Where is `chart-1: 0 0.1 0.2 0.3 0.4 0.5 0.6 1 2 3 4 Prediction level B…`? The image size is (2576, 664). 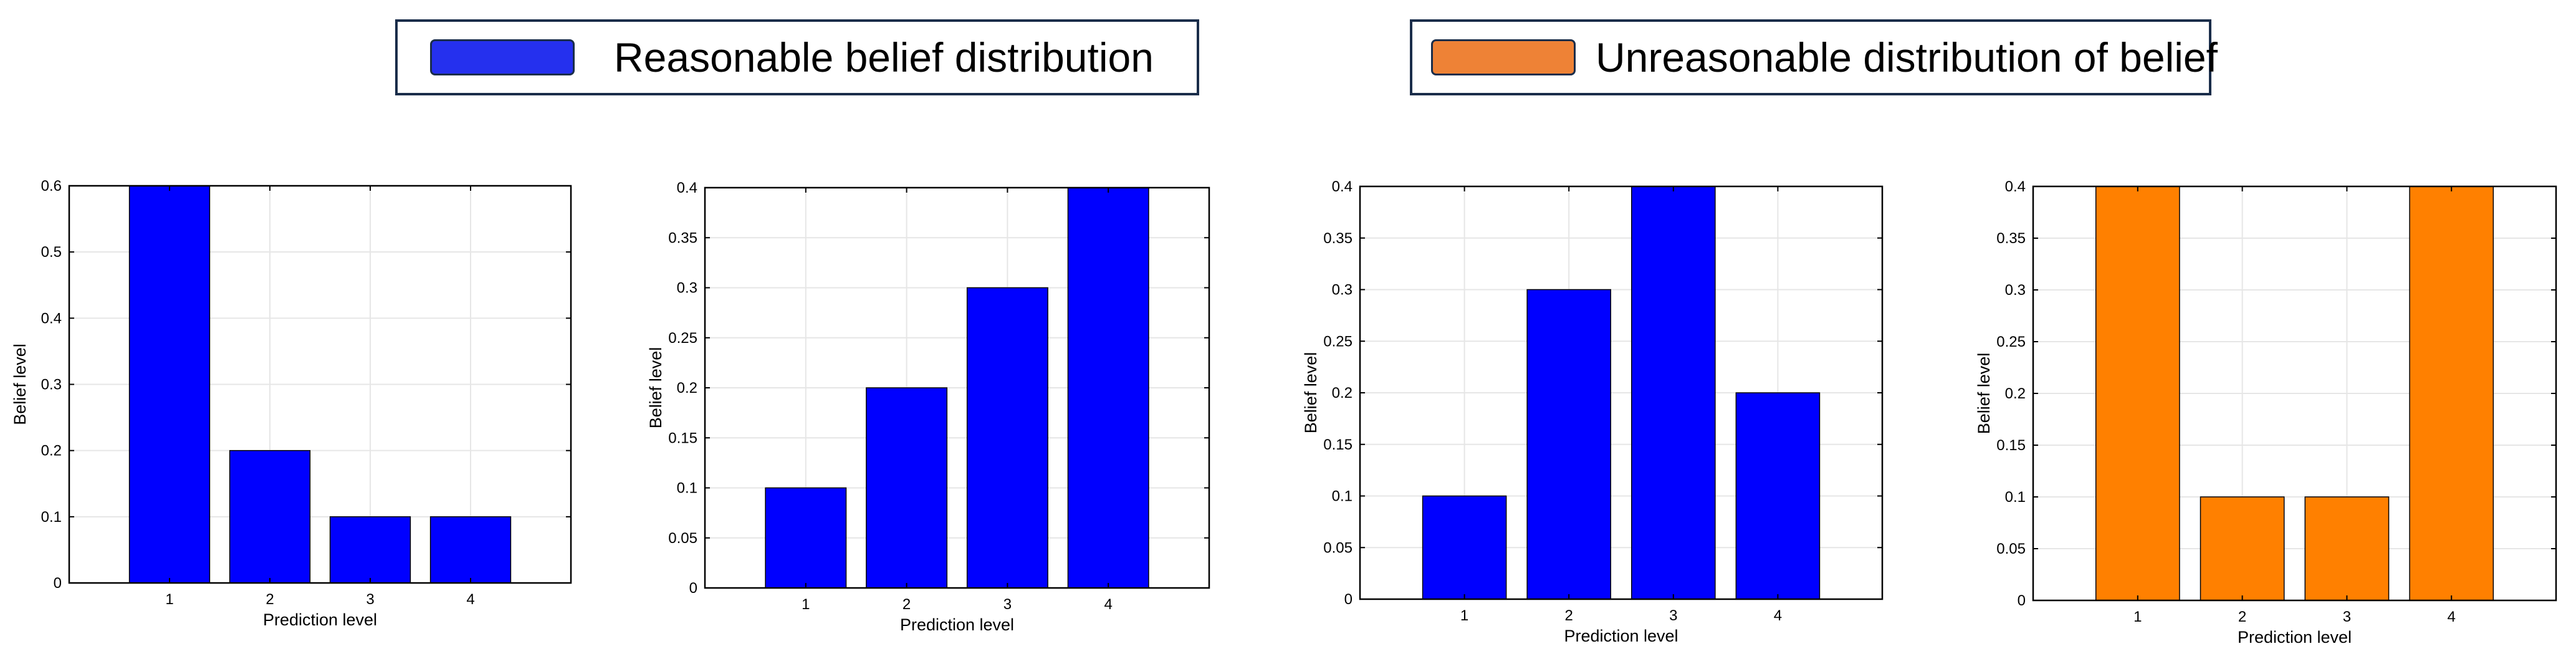 chart-1: 0 0.1 0.2 0.3 0.4 0.5 0.6 1 2 3 4 Prediction level B… is located at coordinates (291, 403).